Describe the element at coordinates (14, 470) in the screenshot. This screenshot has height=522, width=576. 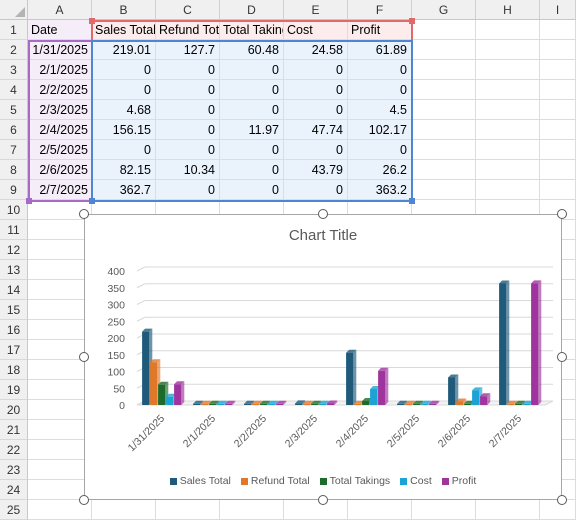
I see `row-header-23: 23` at that location.